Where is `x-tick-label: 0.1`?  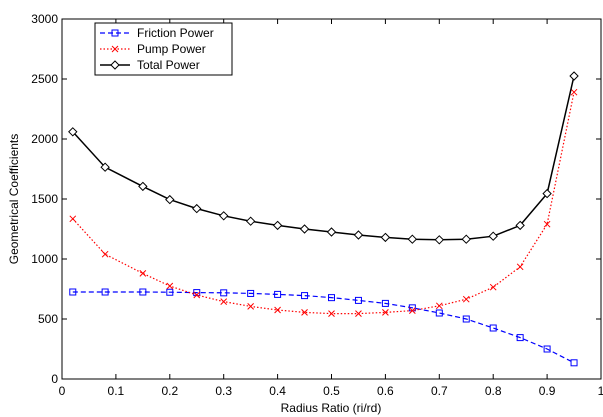 x-tick-label: 0.1 is located at coordinates (116, 391).